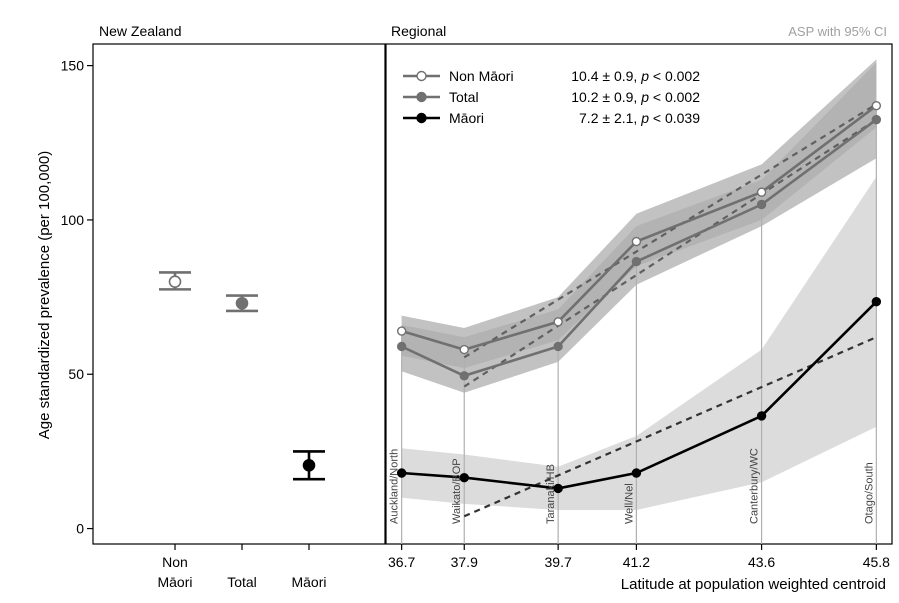  Describe the element at coordinates (395, 486) in the screenshot. I see `region-label: Auckland/North` at that location.